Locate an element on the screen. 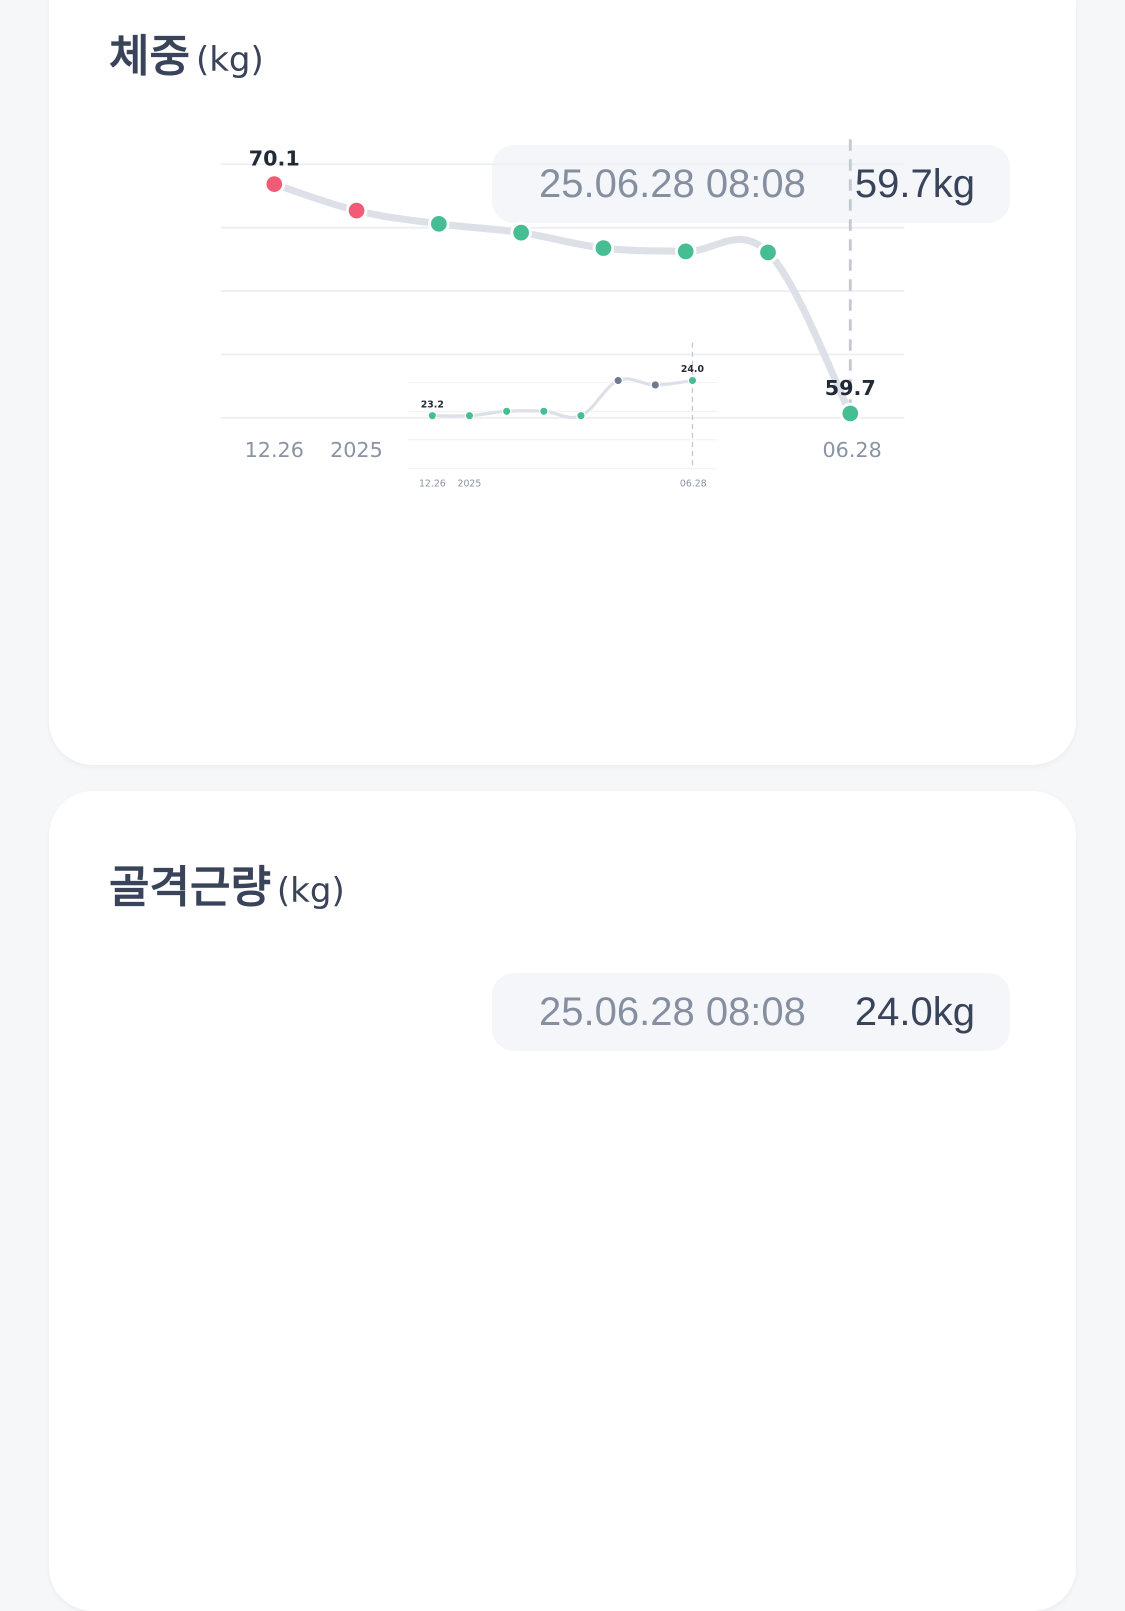 The image size is (1125, 1611). selected-point-tooltip: 25.06.28 08:08 59.7kg is located at coordinates (751, 184).